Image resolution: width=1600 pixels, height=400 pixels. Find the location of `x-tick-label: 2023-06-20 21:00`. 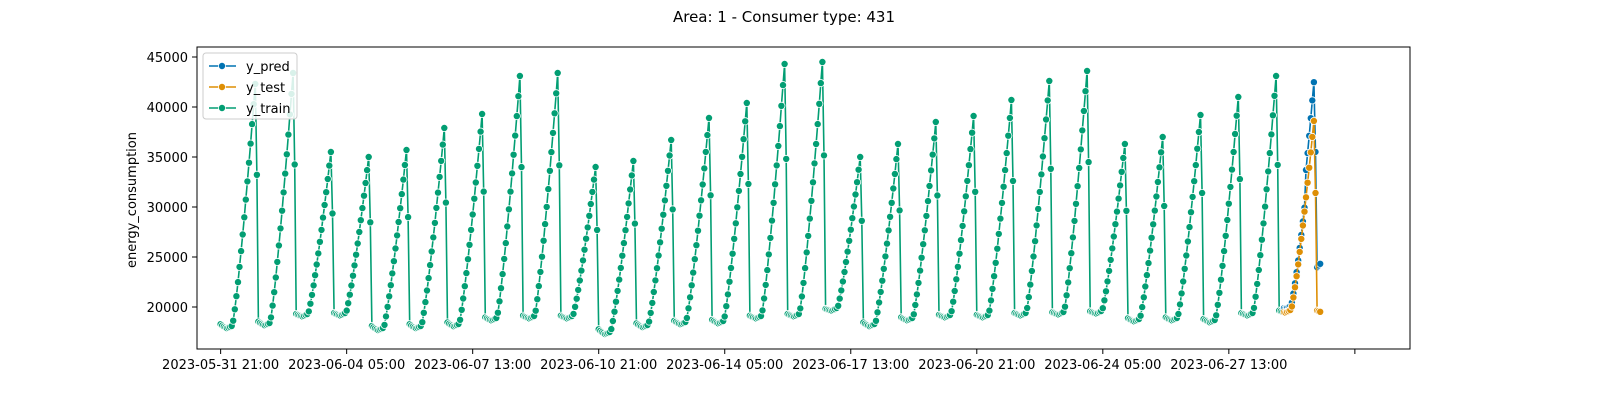

x-tick-label: 2023-06-20 21:00 is located at coordinates (976, 365).